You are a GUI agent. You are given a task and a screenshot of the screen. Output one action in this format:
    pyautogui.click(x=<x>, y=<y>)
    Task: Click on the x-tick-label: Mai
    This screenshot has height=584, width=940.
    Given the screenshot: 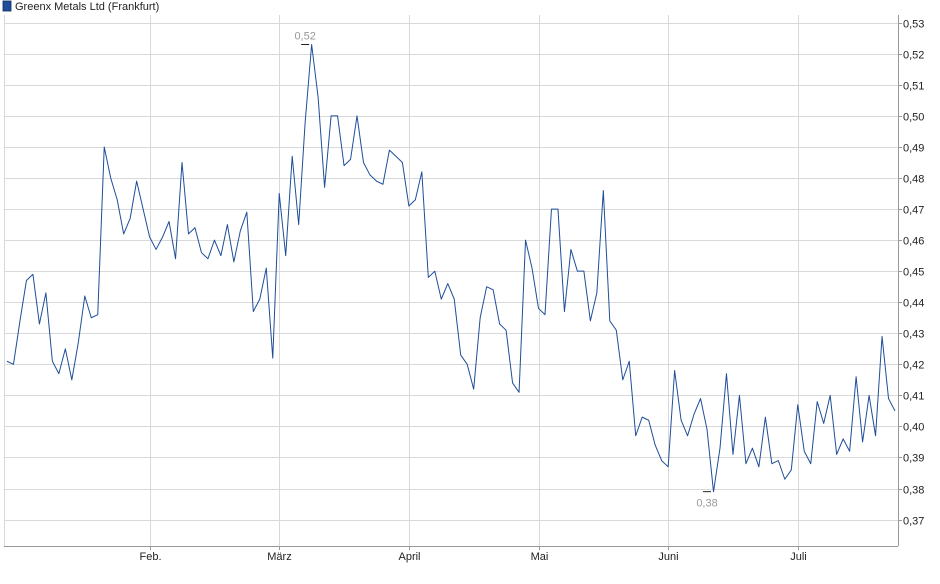 What is the action you would take?
    pyautogui.click(x=540, y=557)
    